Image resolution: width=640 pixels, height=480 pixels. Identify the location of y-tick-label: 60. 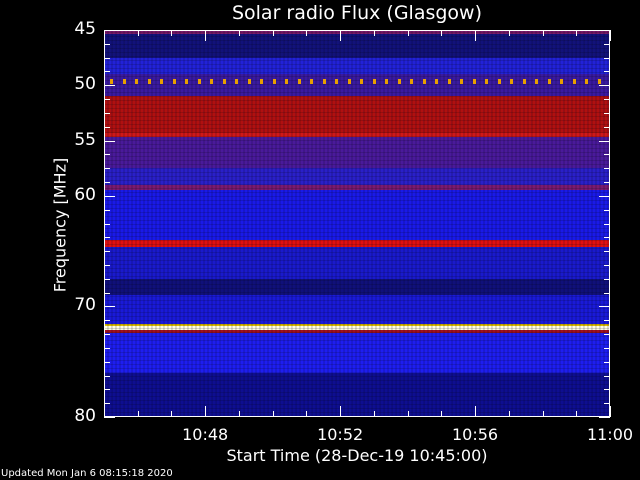
(85, 194).